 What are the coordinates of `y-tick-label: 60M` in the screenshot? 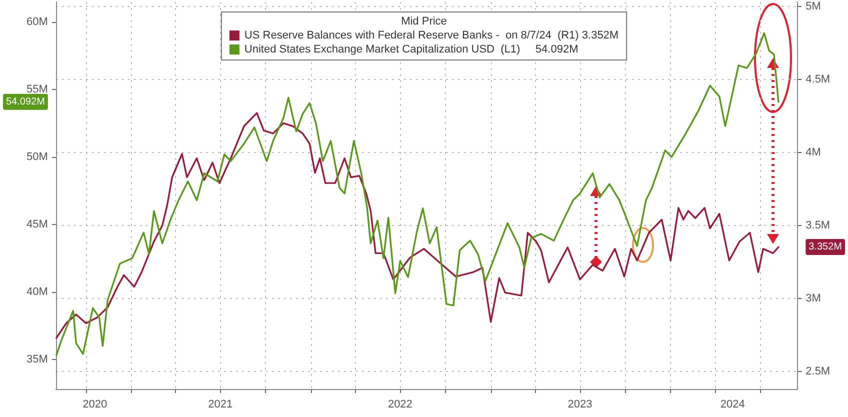 It's located at (37, 22).